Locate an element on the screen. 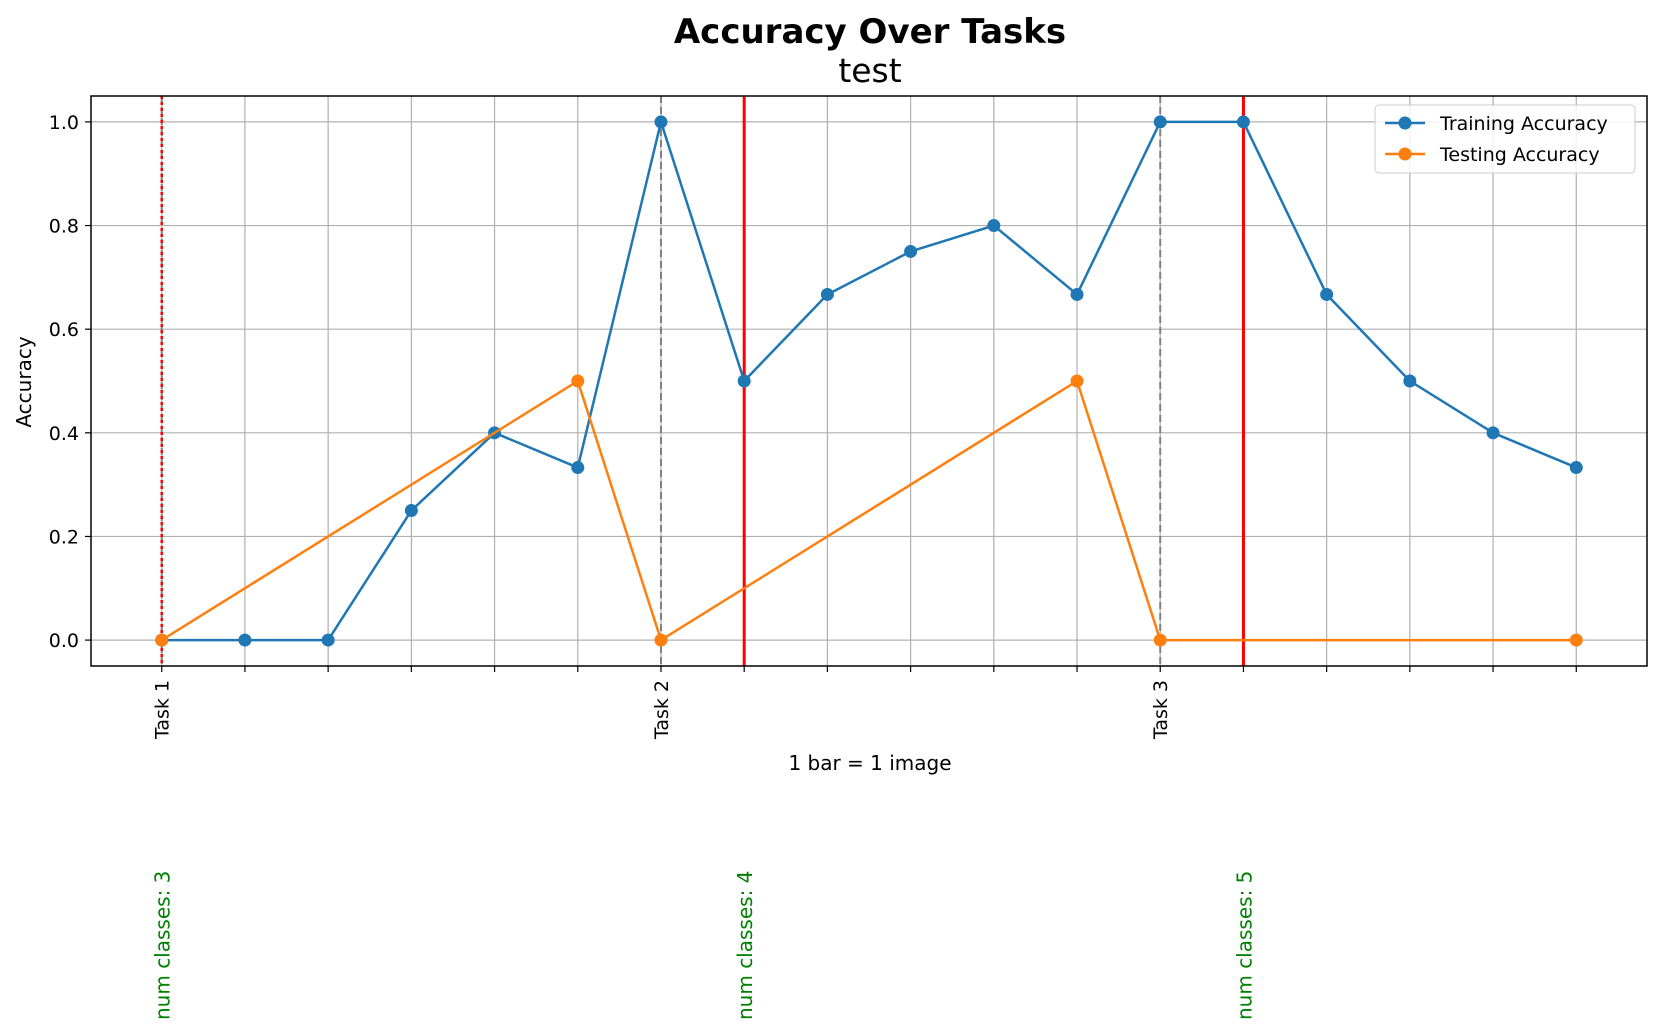  y-tick-label: 0.0 is located at coordinates (64, 641).